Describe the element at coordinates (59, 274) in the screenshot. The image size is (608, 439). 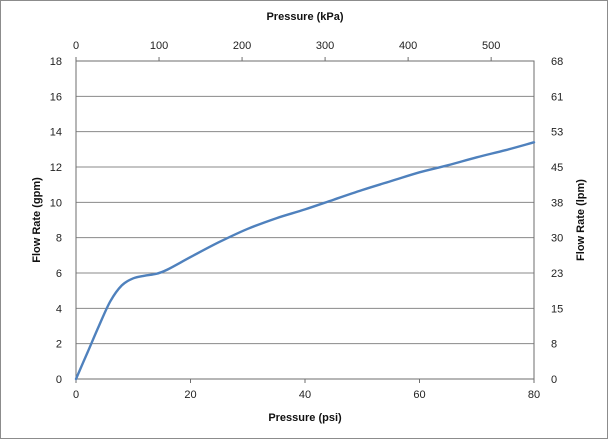
I see `y-tick-label: 6` at that location.